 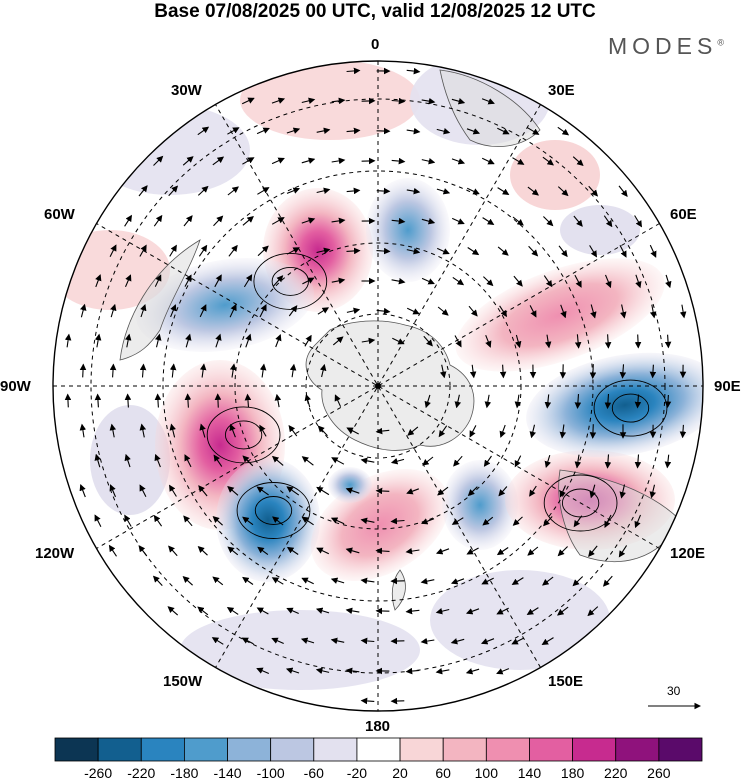 I want to click on colorbar-tick-label: 140, so click(x=529, y=773).